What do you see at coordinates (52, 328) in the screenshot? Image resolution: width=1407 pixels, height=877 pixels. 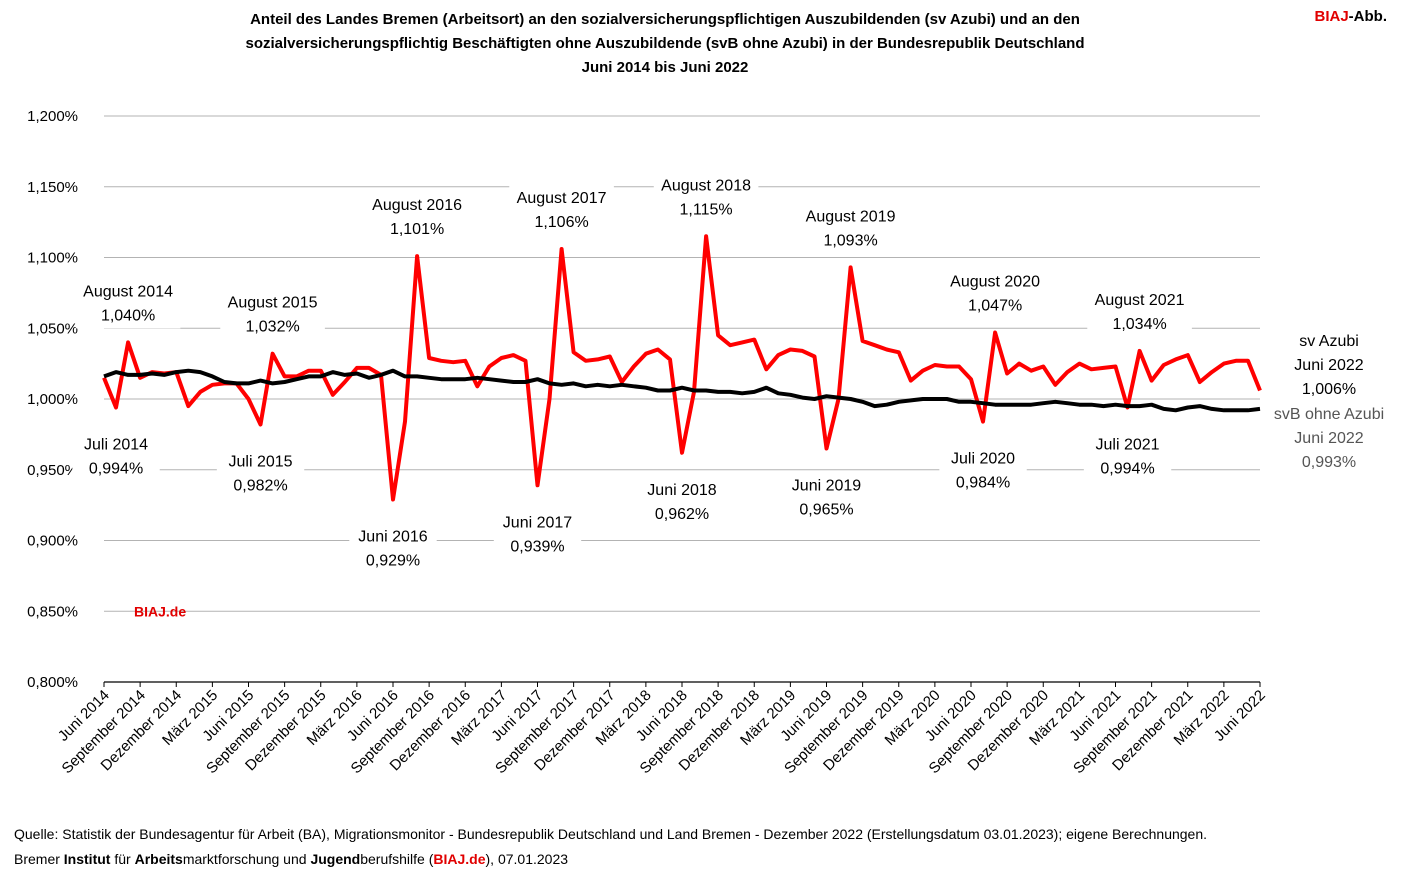 I see `y-tick-label: 1,050%` at bounding box center [52, 328].